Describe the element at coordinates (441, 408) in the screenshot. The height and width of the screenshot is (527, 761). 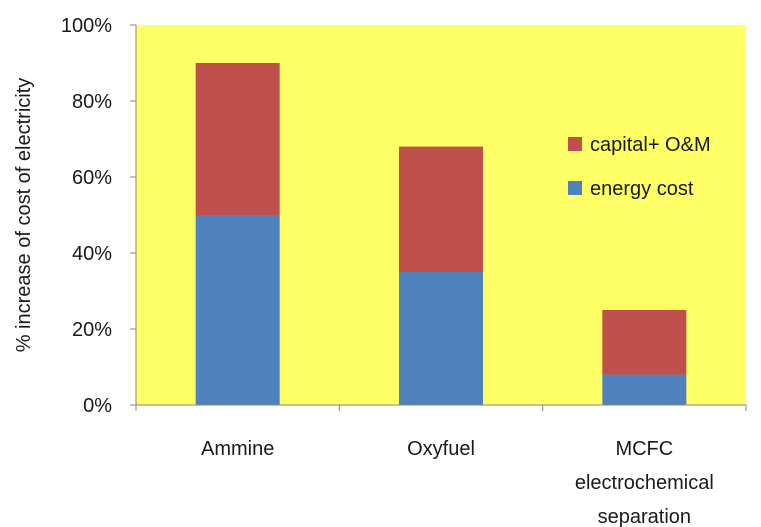
I see `x-ticks-group` at that location.